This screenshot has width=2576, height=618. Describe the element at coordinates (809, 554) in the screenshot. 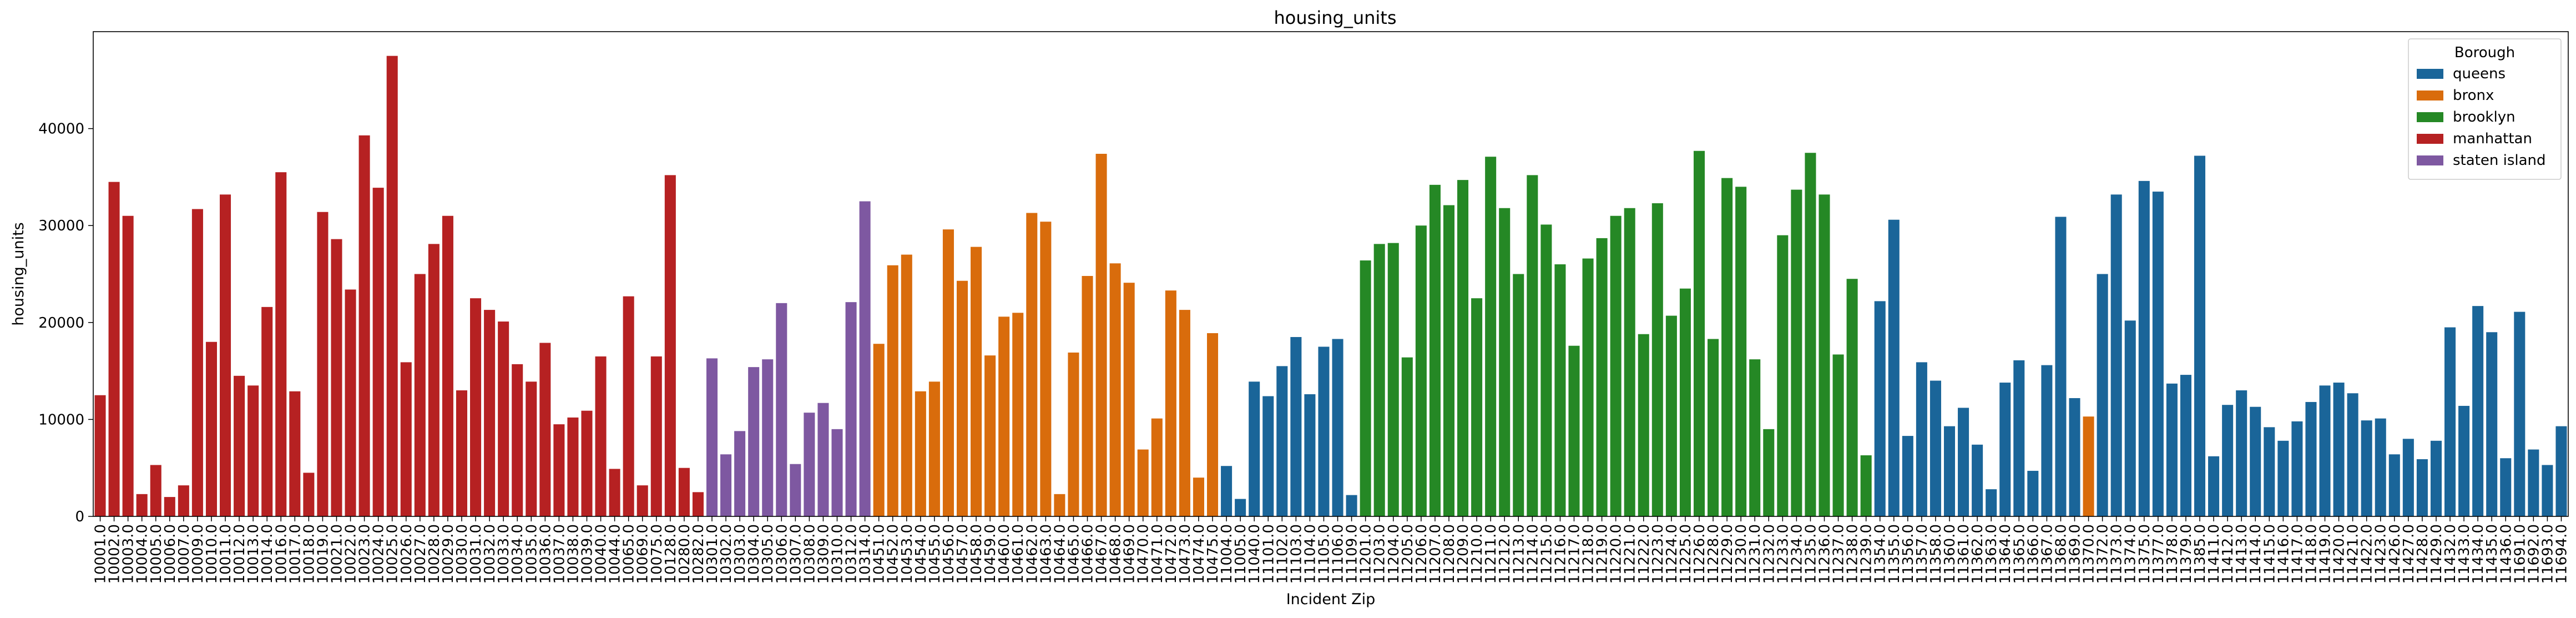

I see `x-tick-label: 10308.0` at that location.